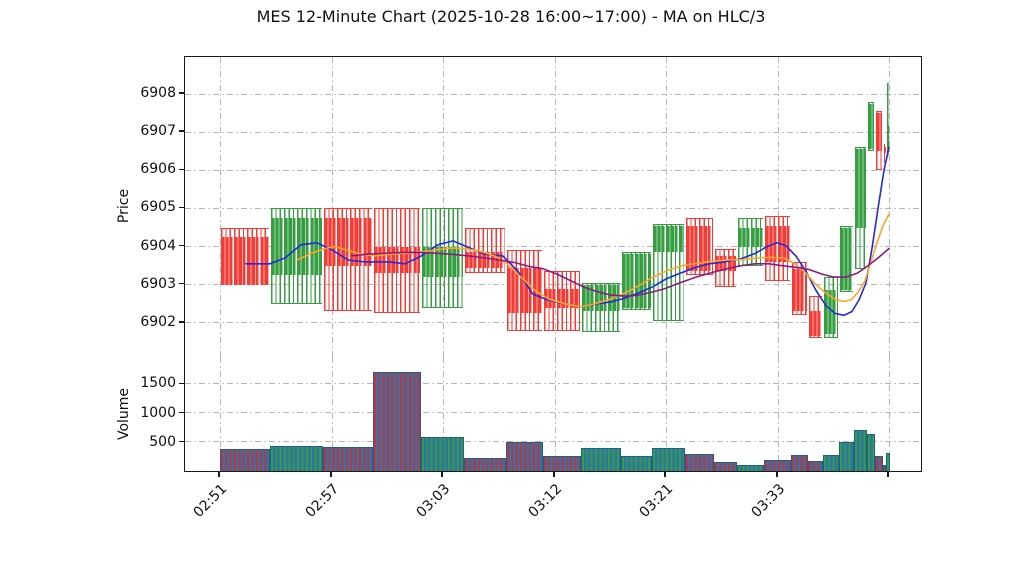 The image size is (1022, 575). What do you see at coordinates (158, 245) in the screenshot?
I see `price-tick-label: 6904` at bounding box center [158, 245].